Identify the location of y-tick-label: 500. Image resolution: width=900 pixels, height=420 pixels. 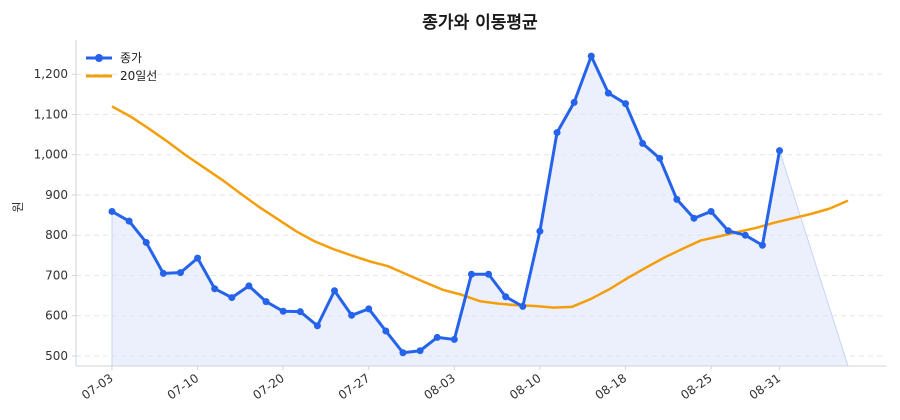
(56, 356).